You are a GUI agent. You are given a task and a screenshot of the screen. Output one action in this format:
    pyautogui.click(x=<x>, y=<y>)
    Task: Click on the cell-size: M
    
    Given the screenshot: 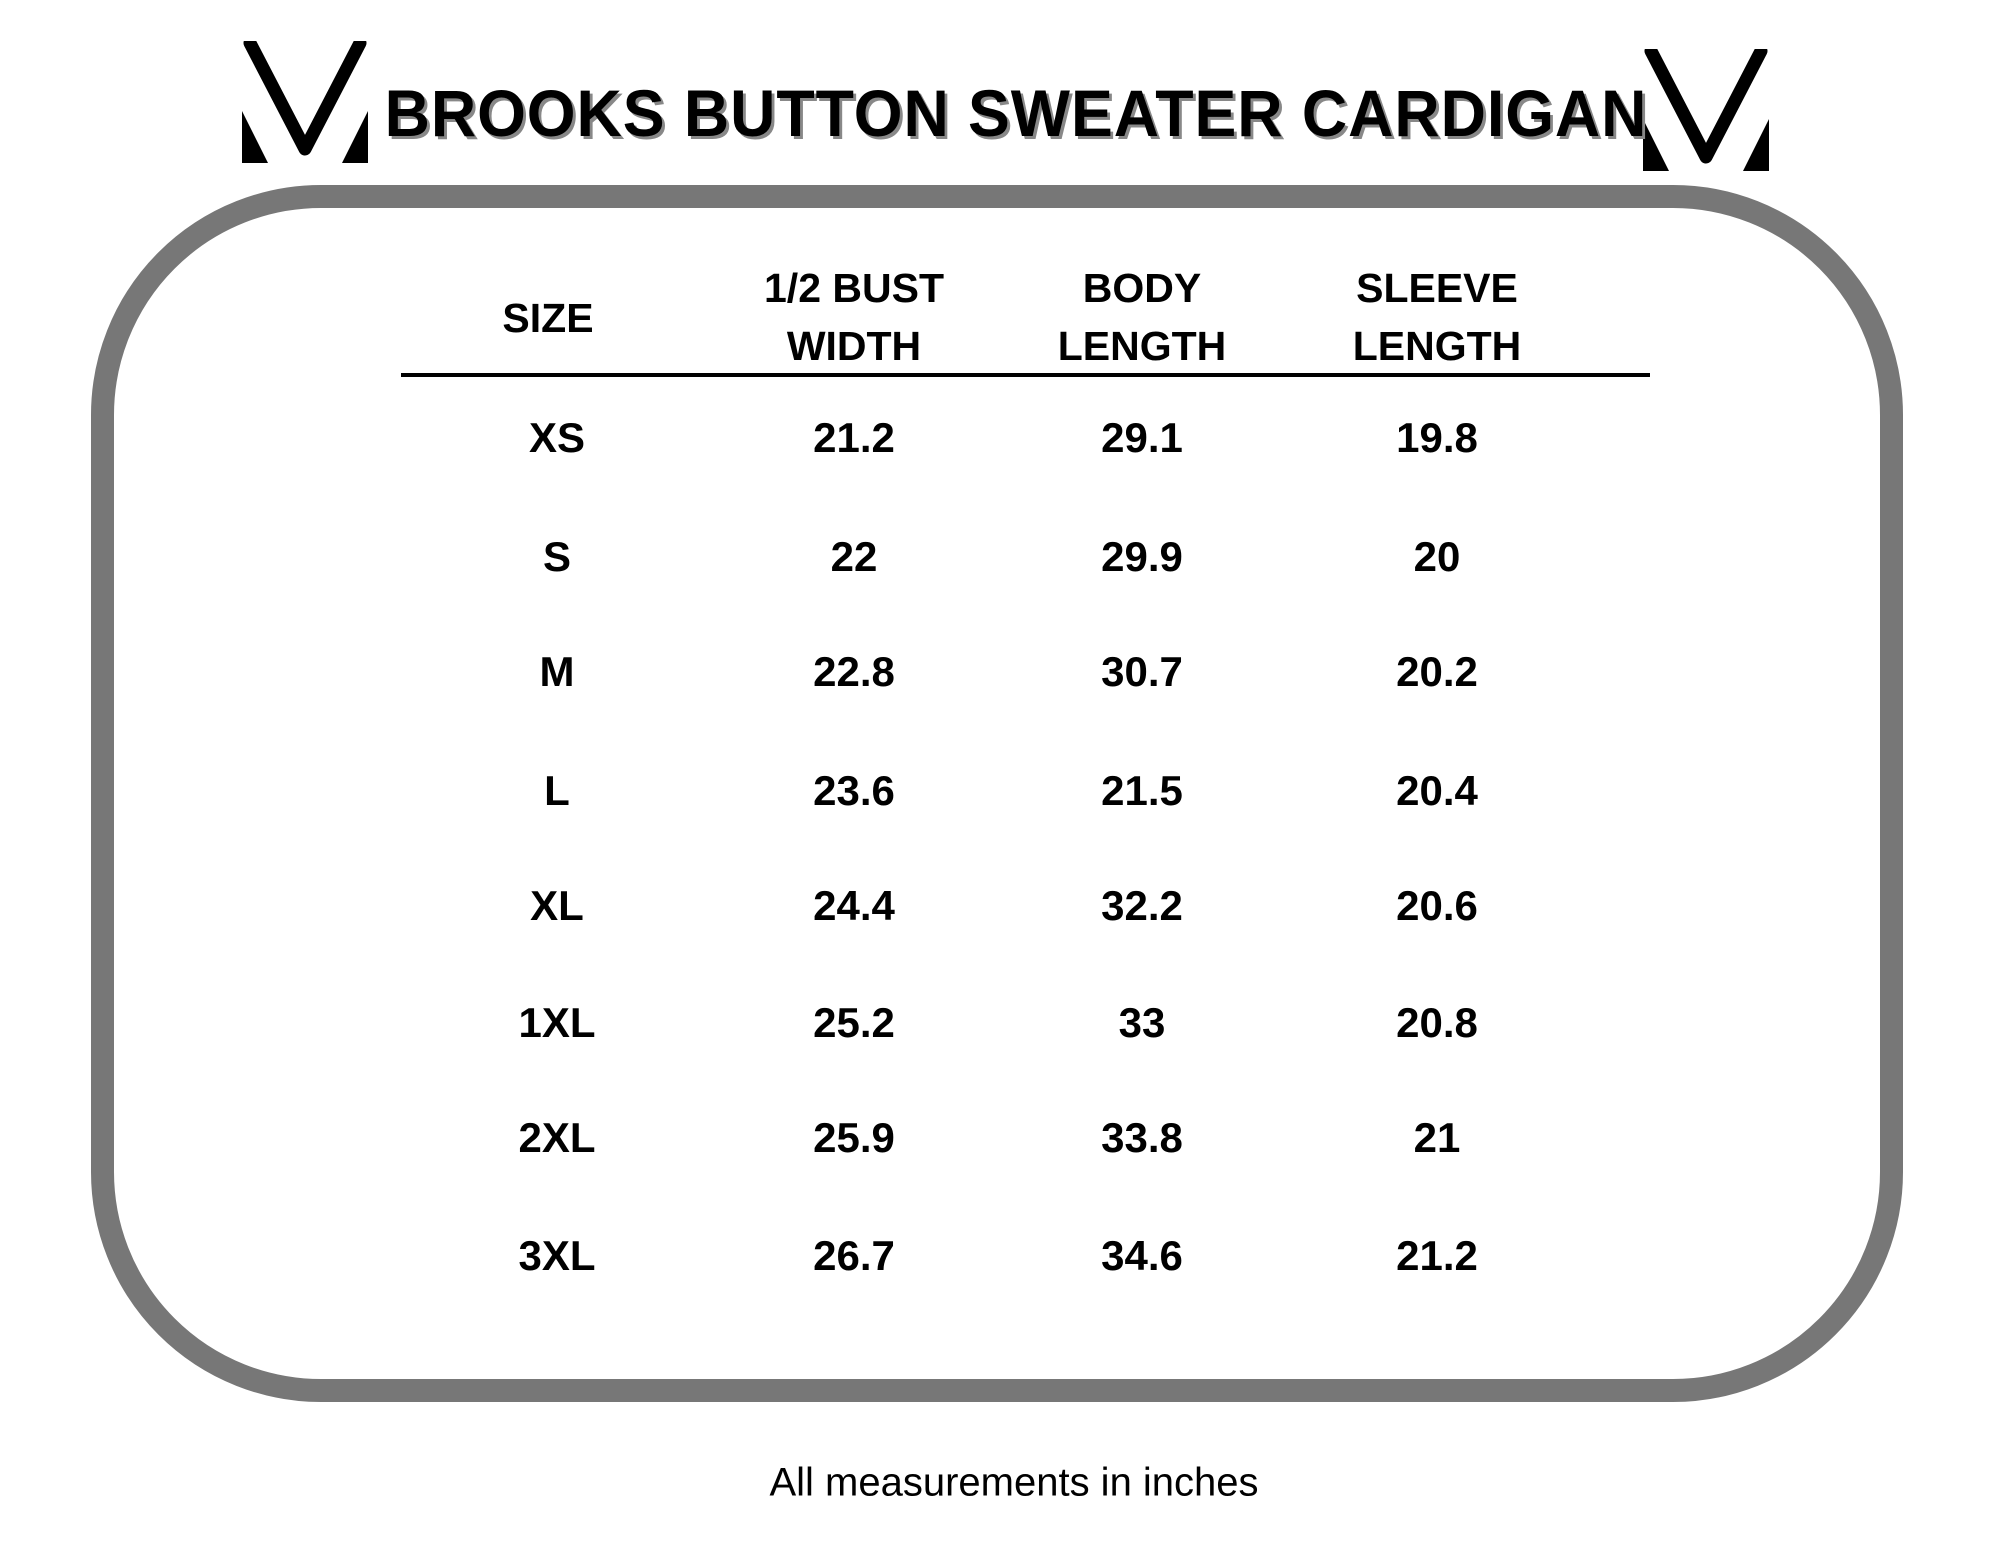 What is the action you would take?
    pyautogui.click(x=557, y=671)
    